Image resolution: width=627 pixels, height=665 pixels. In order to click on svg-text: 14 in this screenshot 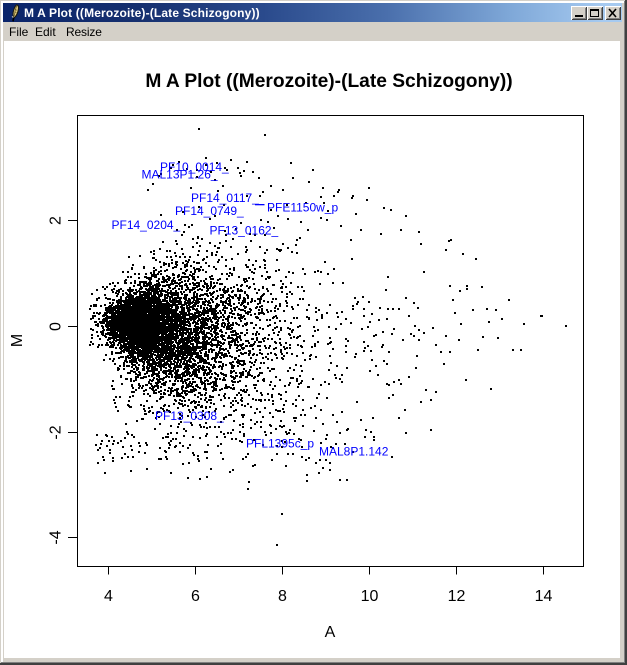, I will do `click(544, 596)`.